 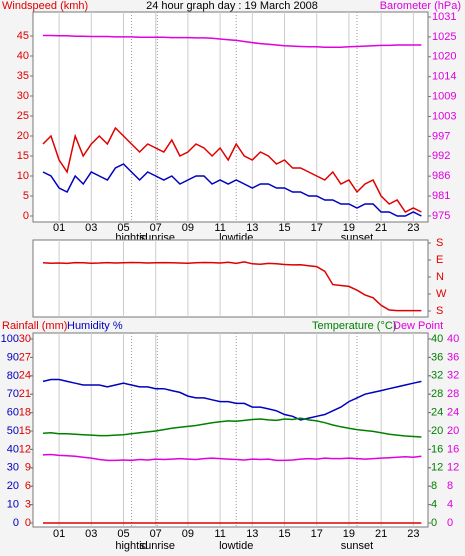 What do you see at coordinates (434, 505) in the screenshot?
I see `y-tick-label: 4` at bounding box center [434, 505].